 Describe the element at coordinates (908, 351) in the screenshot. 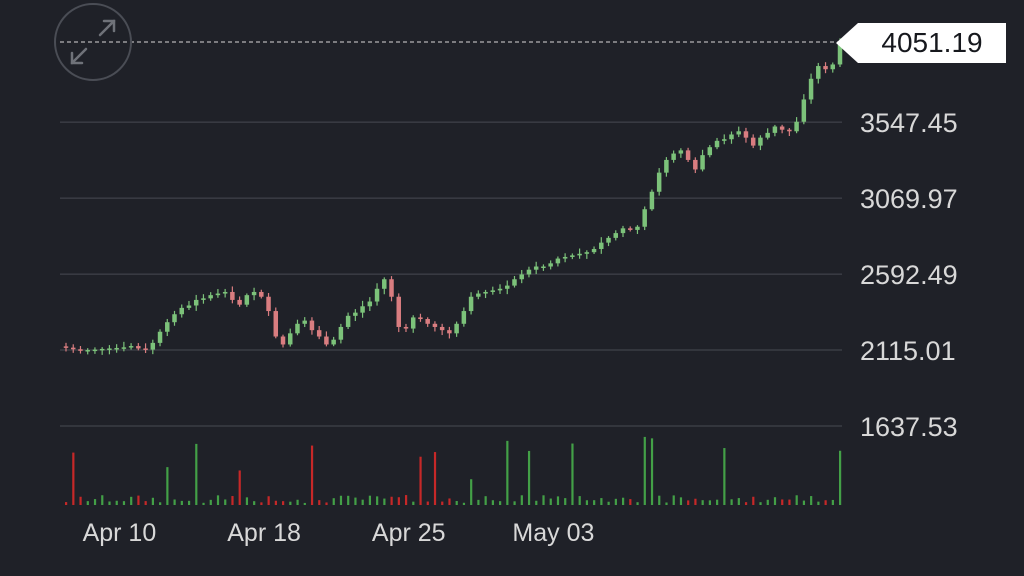

I see `y-tick-label: 2115.01` at that location.